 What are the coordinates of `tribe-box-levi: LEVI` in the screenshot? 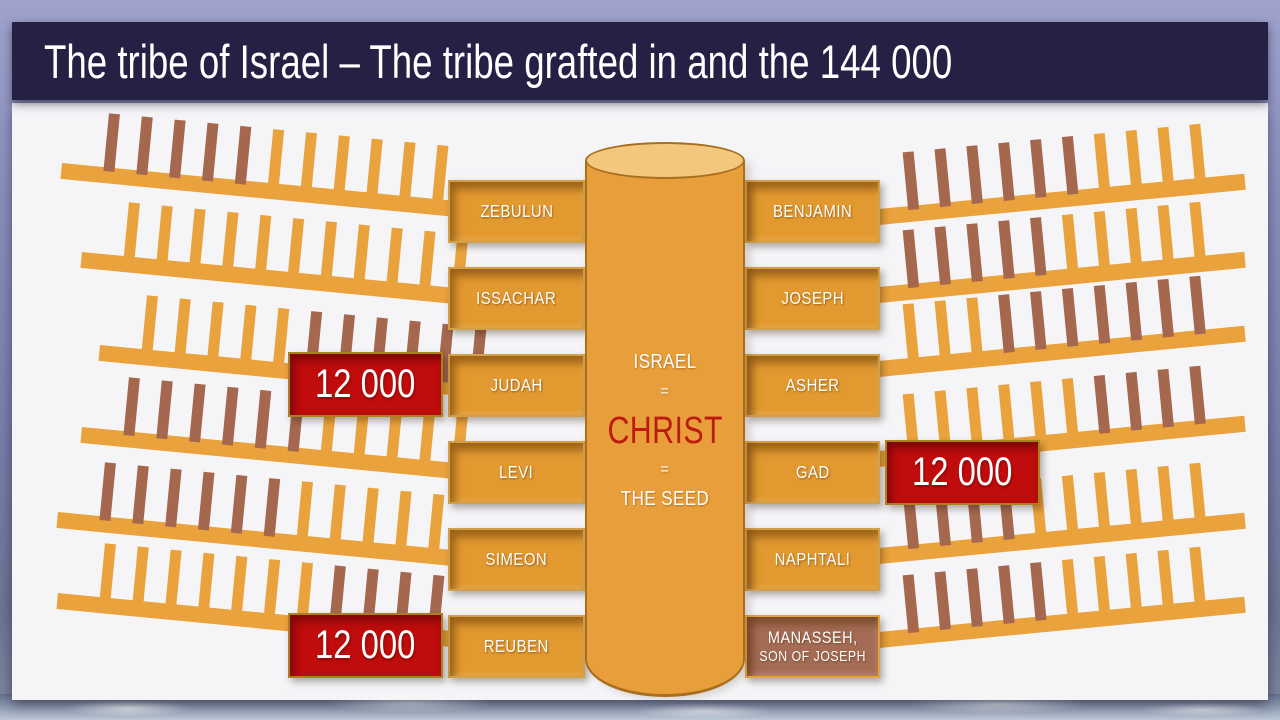 It's located at (516, 472).